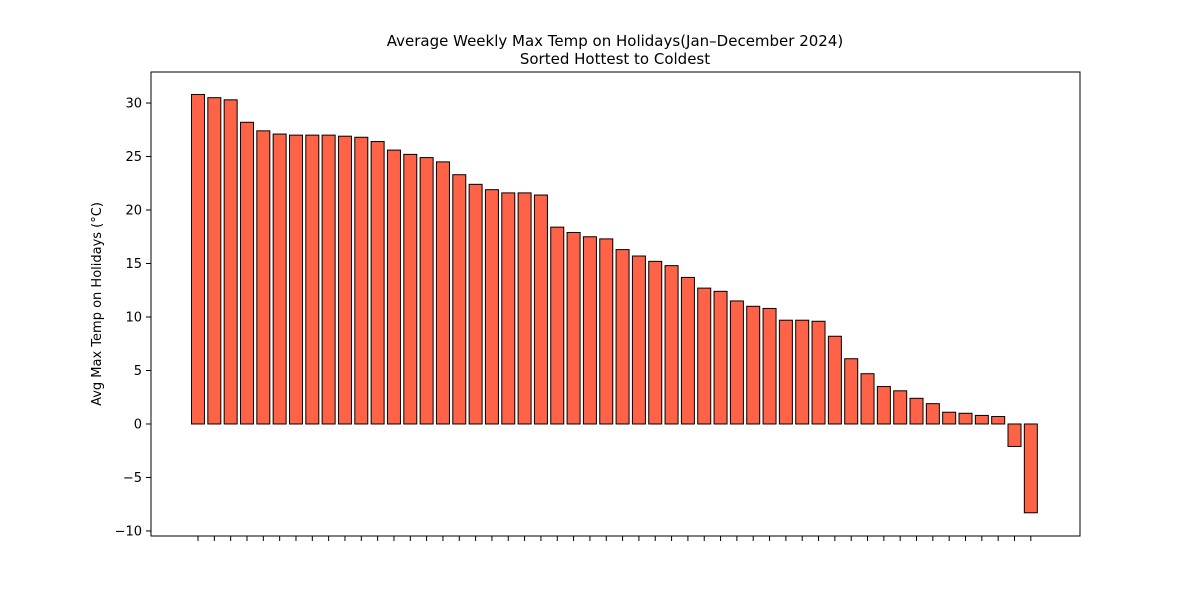 The height and width of the screenshot is (600, 1200). What do you see at coordinates (138, 371) in the screenshot?
I see `y-tick-label: 5` at bounding box center [138, 371].